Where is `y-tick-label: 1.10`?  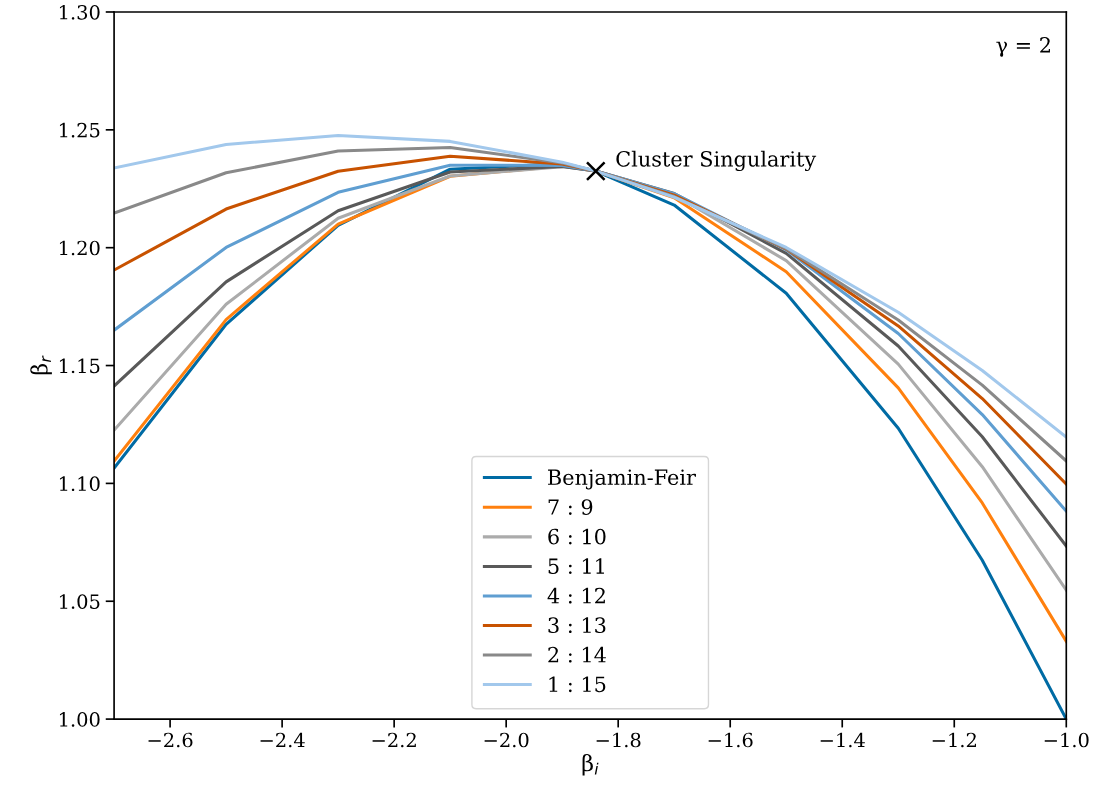
y-tick-label: 1.10 is located at coordinates (79, 484).